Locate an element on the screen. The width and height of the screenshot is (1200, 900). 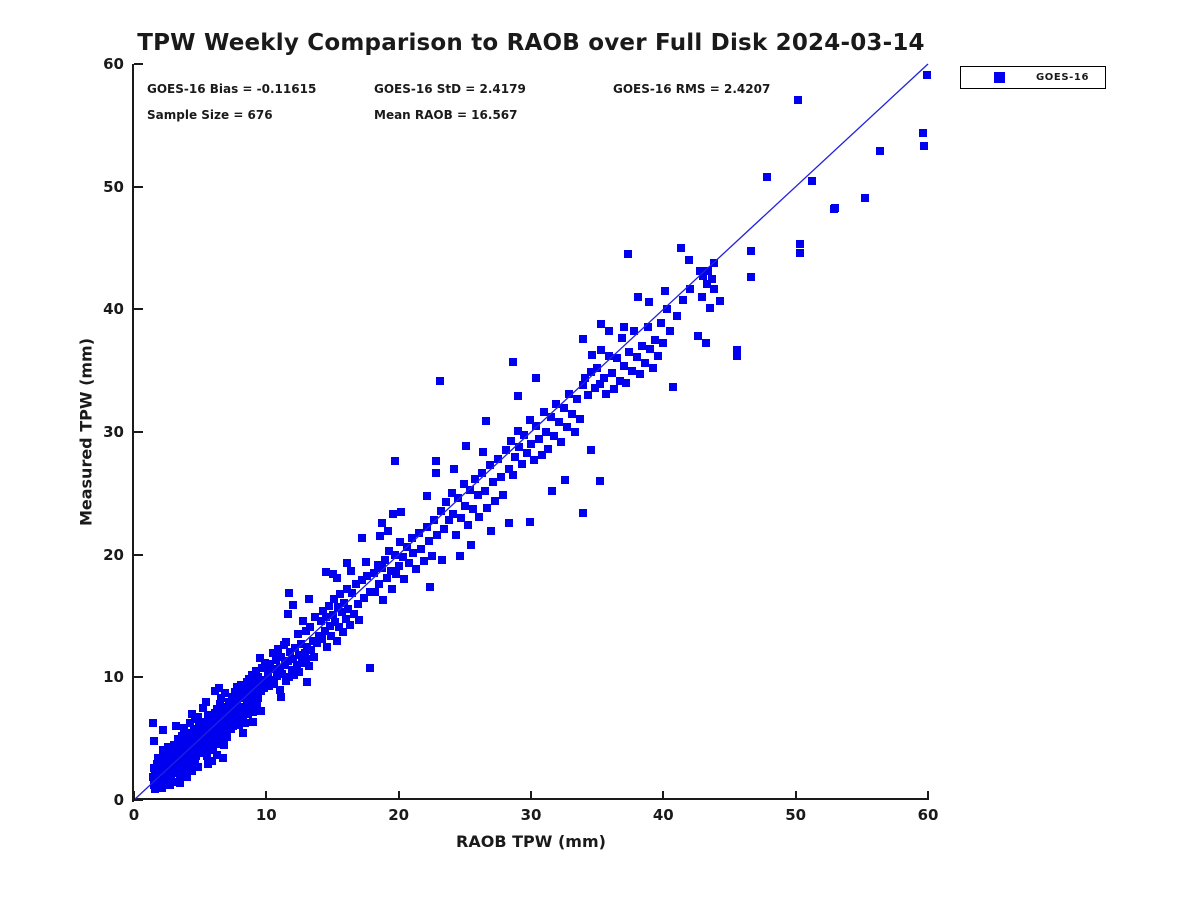
x-tick-label: 60 is located at coordinates (928, 815).